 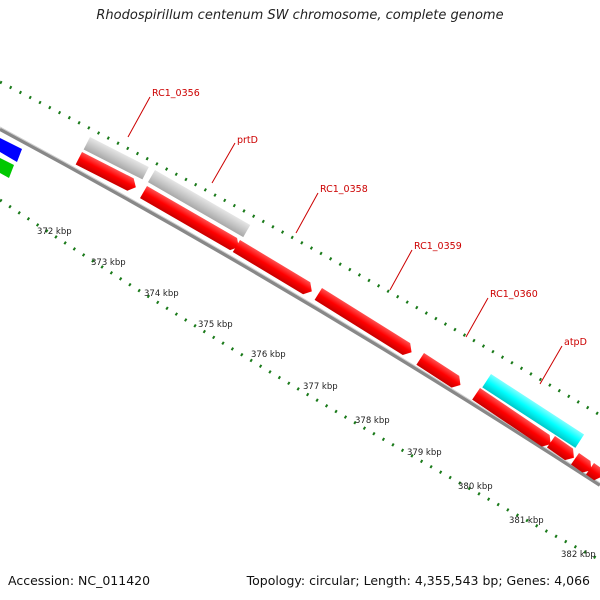 I want to click on kbp-label: 375 kbp, so click(x=215, y=325).